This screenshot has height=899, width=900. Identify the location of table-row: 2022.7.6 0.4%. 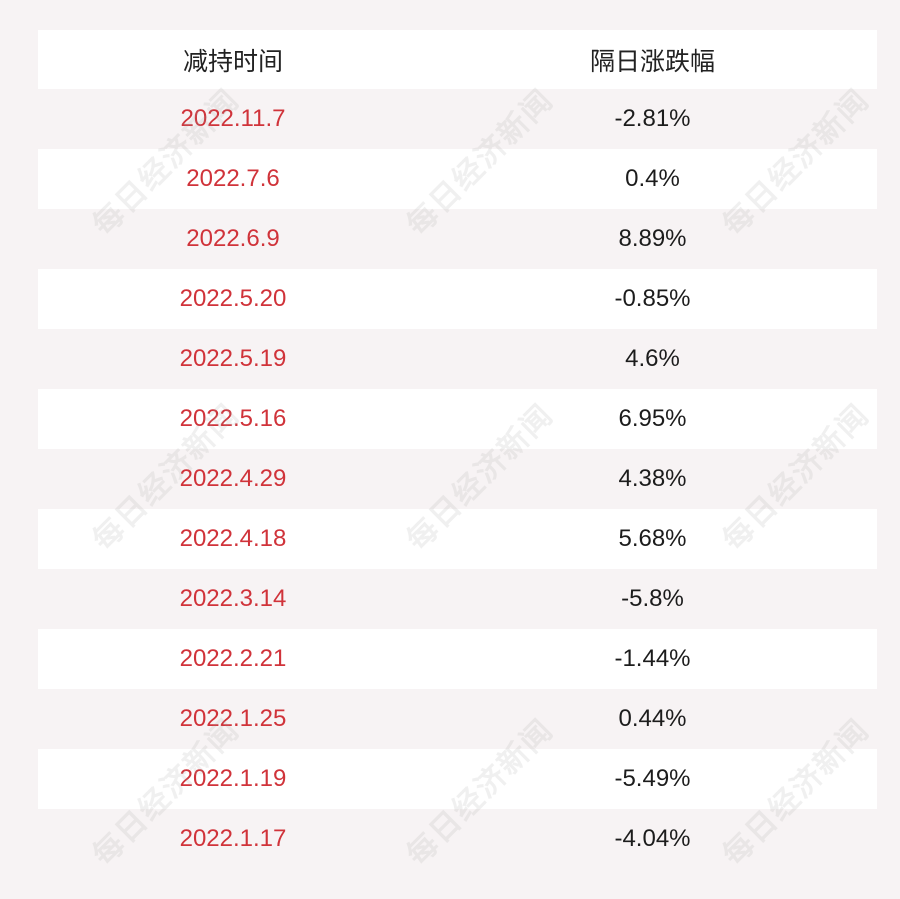
(457, 179).